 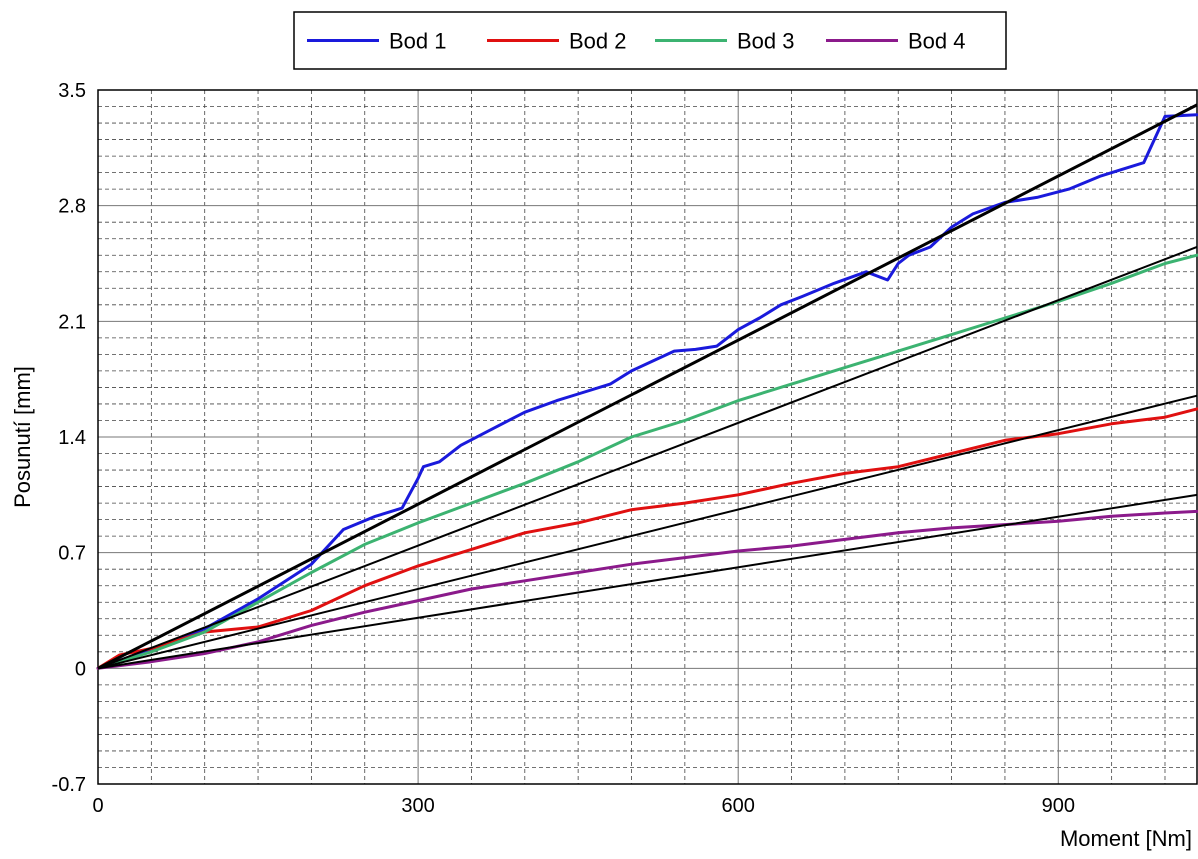 I want to click on x-tick-label: 300, so click(x=417, y=806).